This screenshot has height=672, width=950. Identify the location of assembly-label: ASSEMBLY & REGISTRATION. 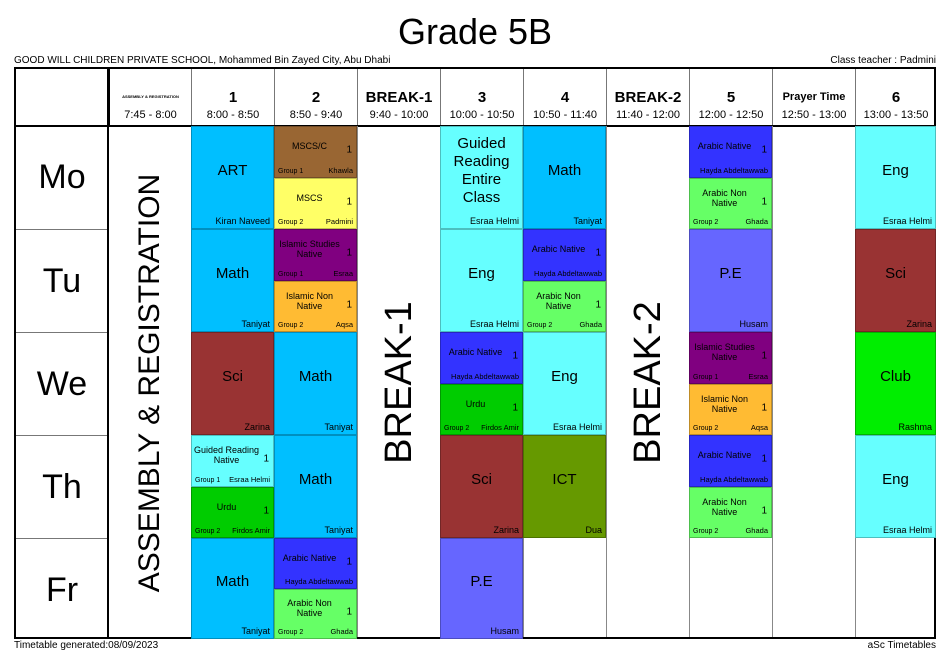
(149, 382).